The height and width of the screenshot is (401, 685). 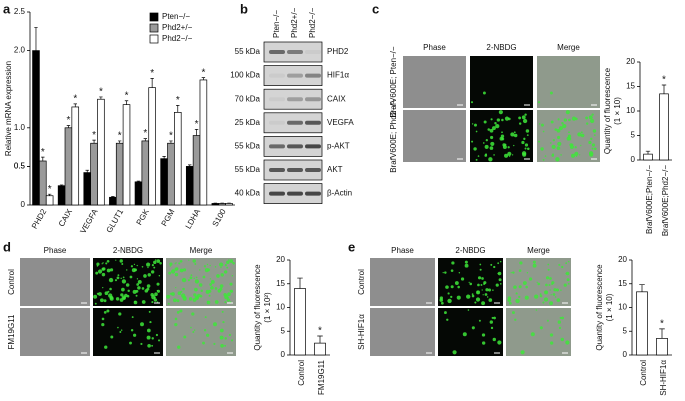 What do you see at coordinates (434, 82) in the screenshot?
I see `micrograph` at bounding box center [434, 82].